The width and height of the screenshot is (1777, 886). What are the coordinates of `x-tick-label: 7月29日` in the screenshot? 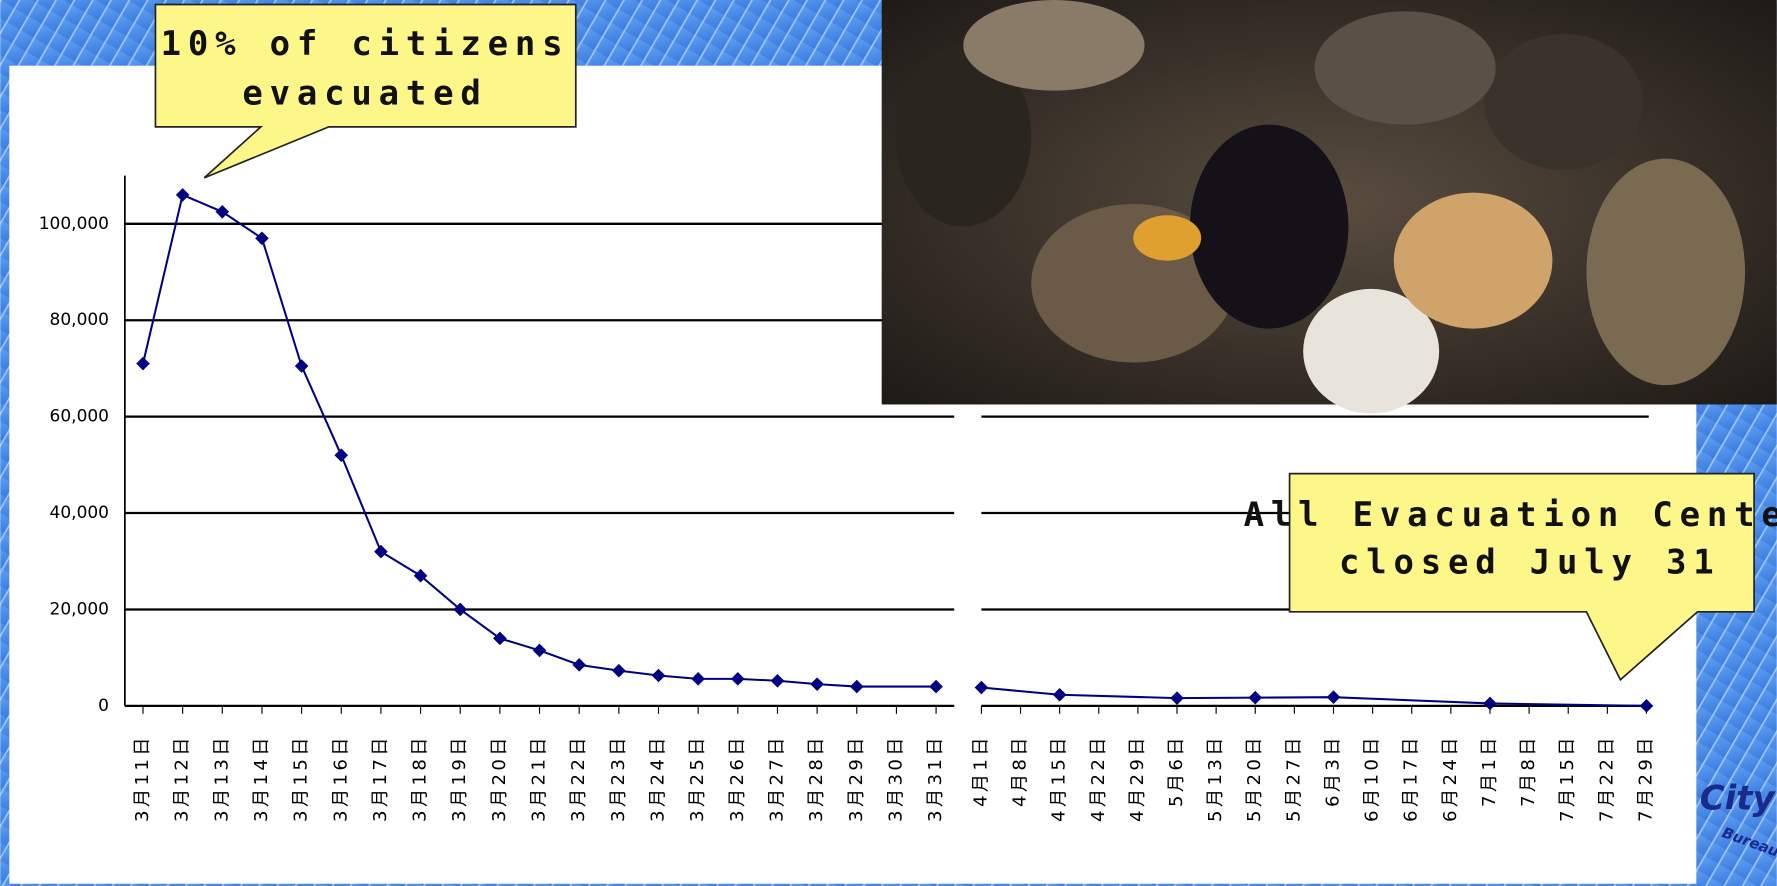 It's located at (1645, 778).